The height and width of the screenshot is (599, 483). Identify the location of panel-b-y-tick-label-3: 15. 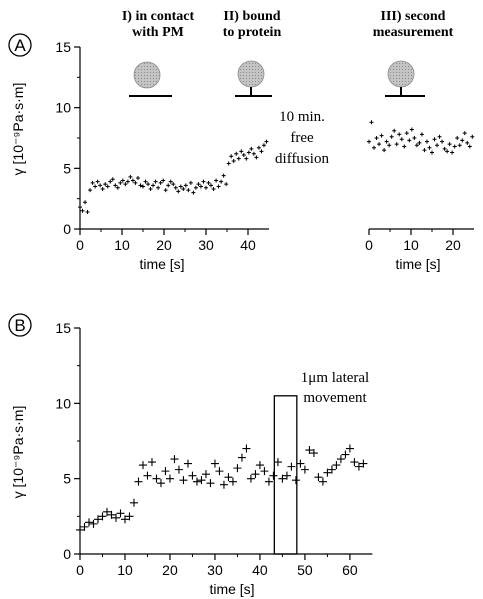
(63, 328).